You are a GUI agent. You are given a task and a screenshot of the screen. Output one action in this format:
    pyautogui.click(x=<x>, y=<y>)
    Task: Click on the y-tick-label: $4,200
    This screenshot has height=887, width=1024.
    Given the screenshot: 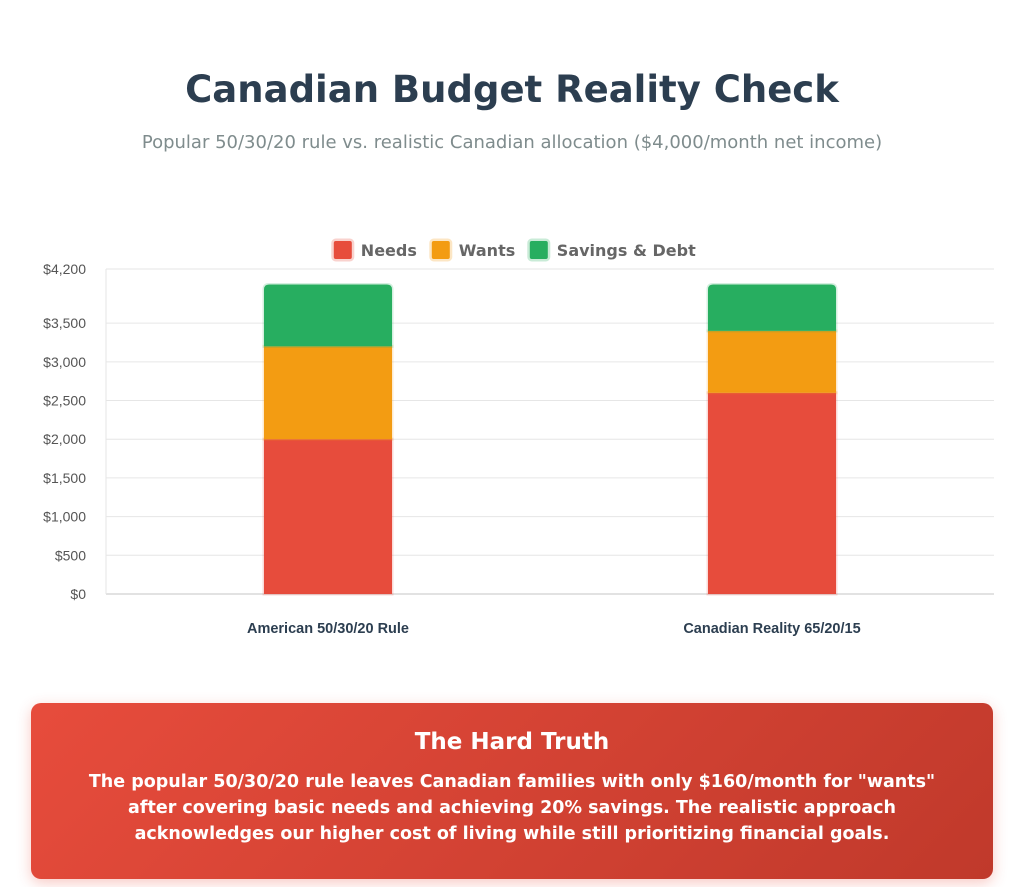 What is the action you would take?
    pyautogui.click(x=64, y=269)
    